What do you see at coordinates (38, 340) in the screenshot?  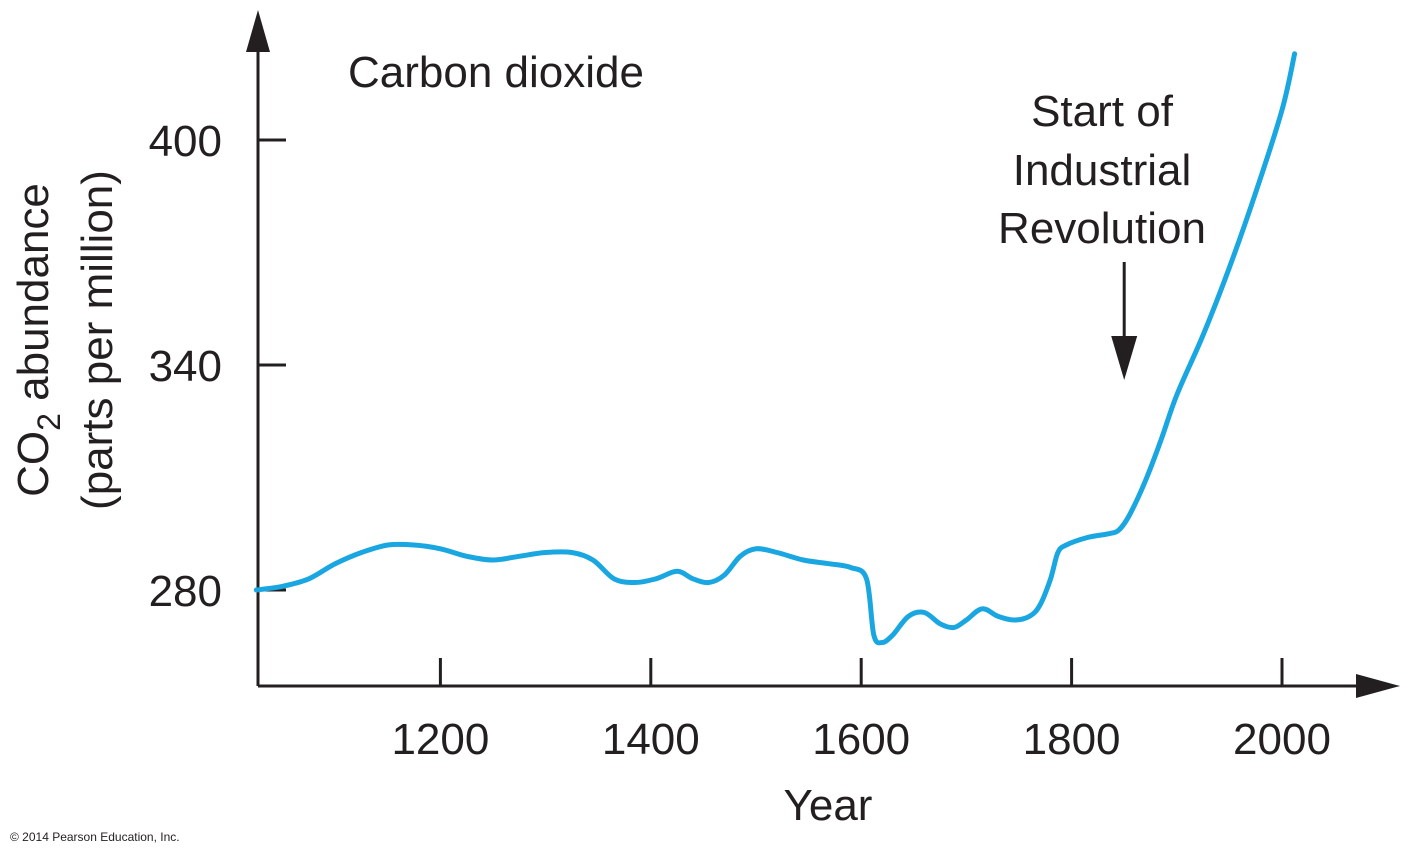 I see `y-axis-title-line-1: CO2 abundance` at bounding box center [38, 340].